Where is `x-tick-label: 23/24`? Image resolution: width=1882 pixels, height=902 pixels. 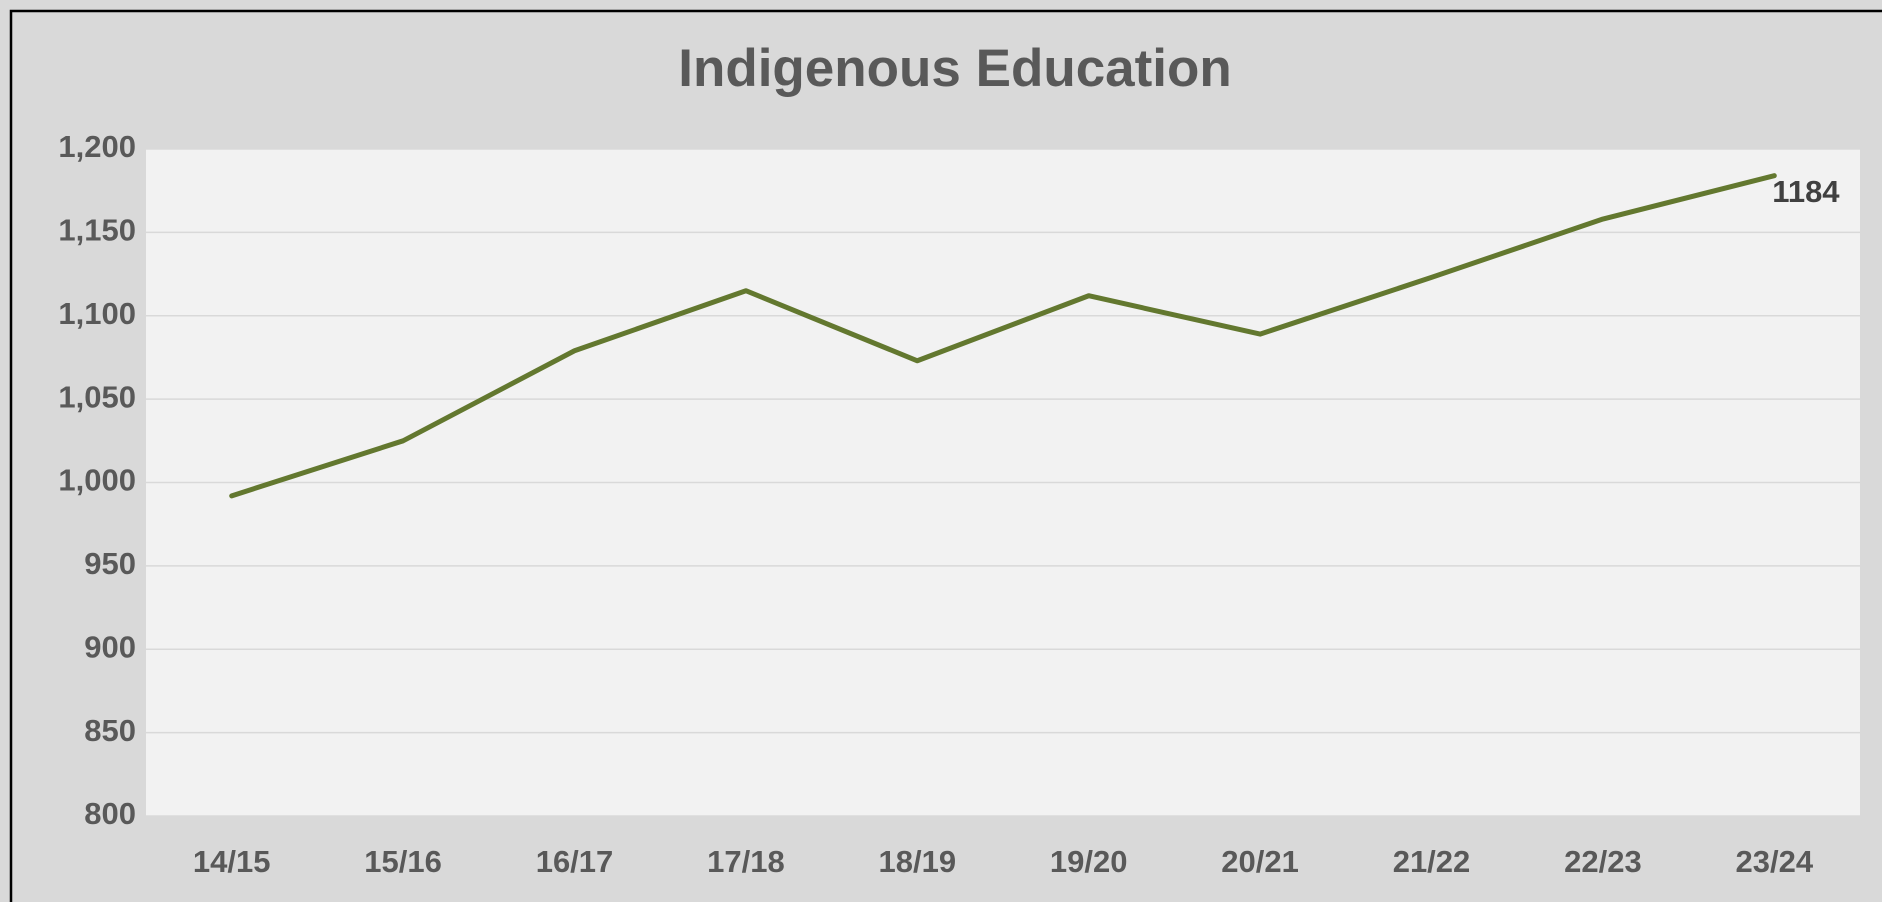 x-tick-label: 23/24 is located at coordinates (1775, 861).